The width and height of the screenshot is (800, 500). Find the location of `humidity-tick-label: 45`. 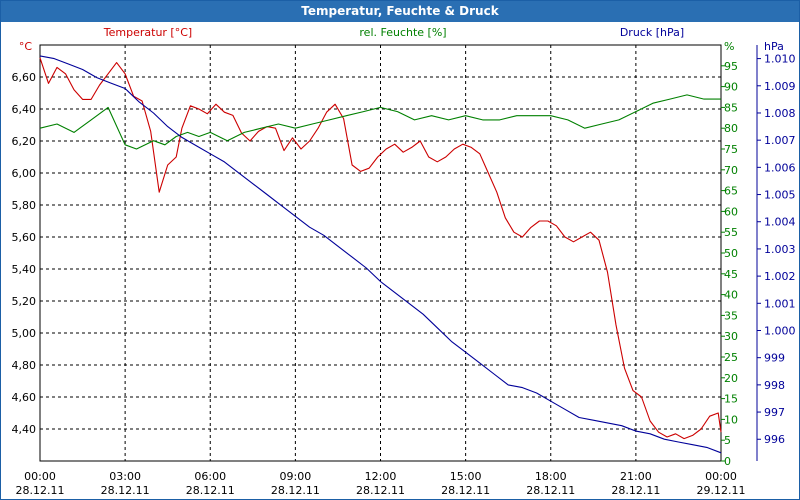

humidity-tick-label: 45 is located at coordinates (731, 274).